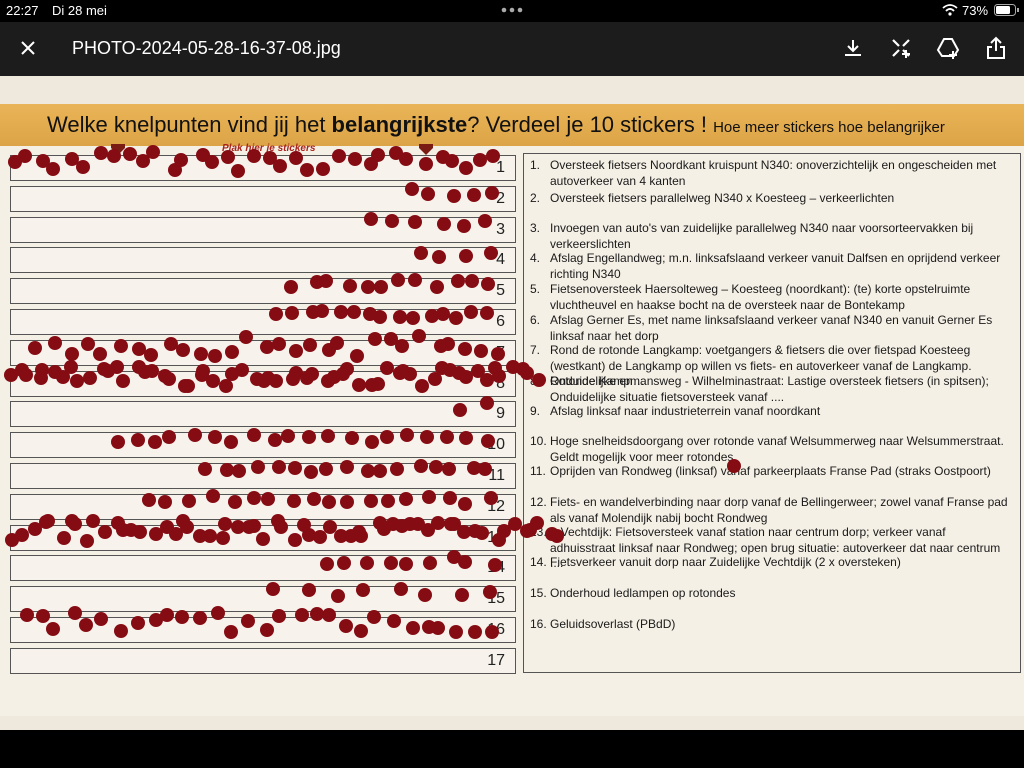 This screenshot has height=768, width=1024. I want to click on edit-button, so click(901, 48).